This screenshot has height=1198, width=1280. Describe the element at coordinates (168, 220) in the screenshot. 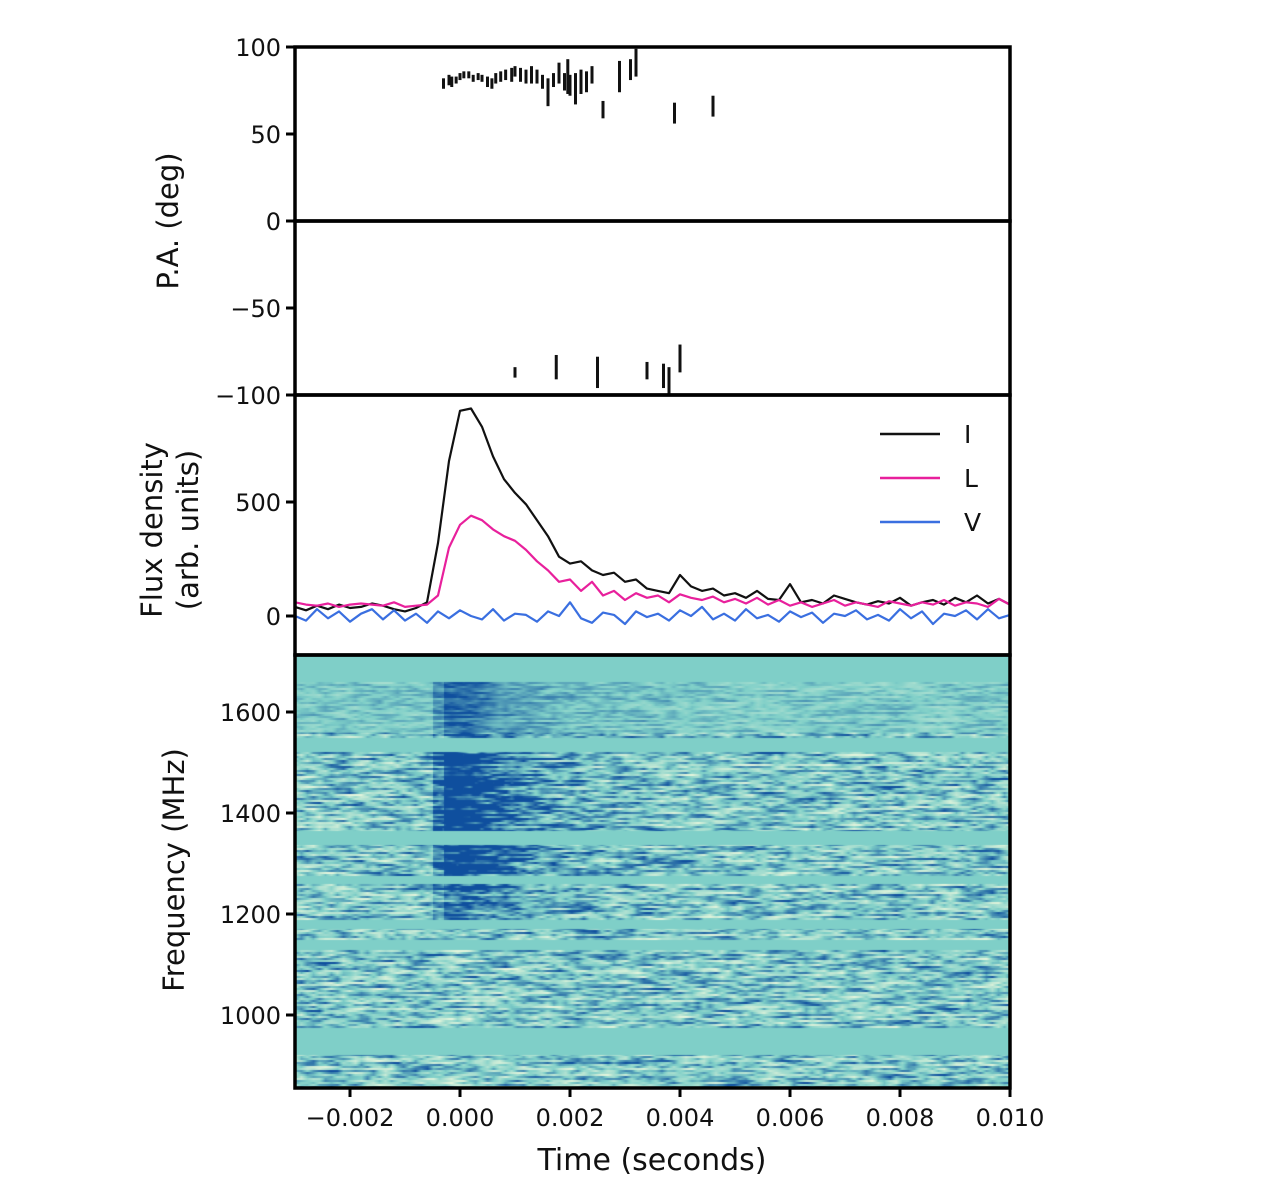

I see `pa-ylabel: P.A. (deg)` at that location.